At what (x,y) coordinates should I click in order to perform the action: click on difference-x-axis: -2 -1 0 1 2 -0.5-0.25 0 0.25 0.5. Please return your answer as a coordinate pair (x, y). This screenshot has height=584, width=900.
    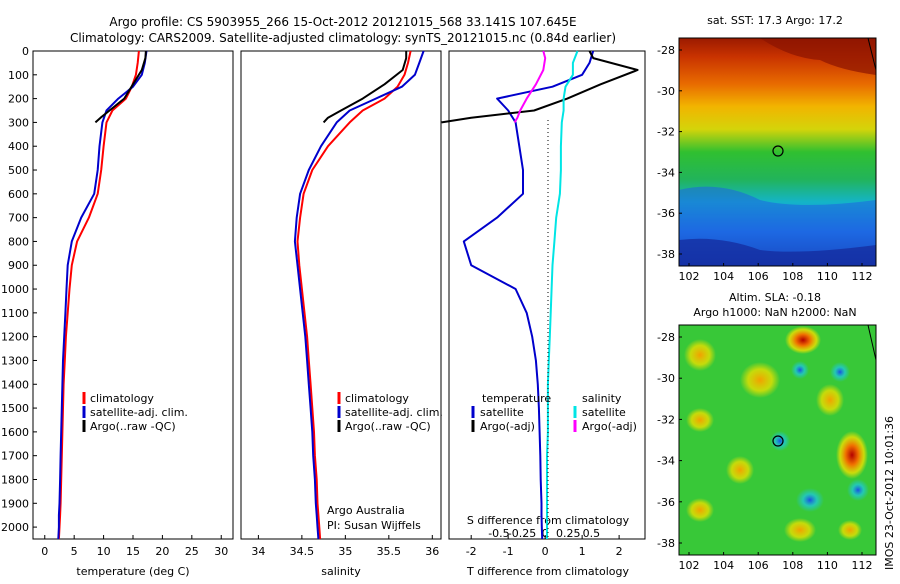
    Looking at the image, I should click on (544, 542).